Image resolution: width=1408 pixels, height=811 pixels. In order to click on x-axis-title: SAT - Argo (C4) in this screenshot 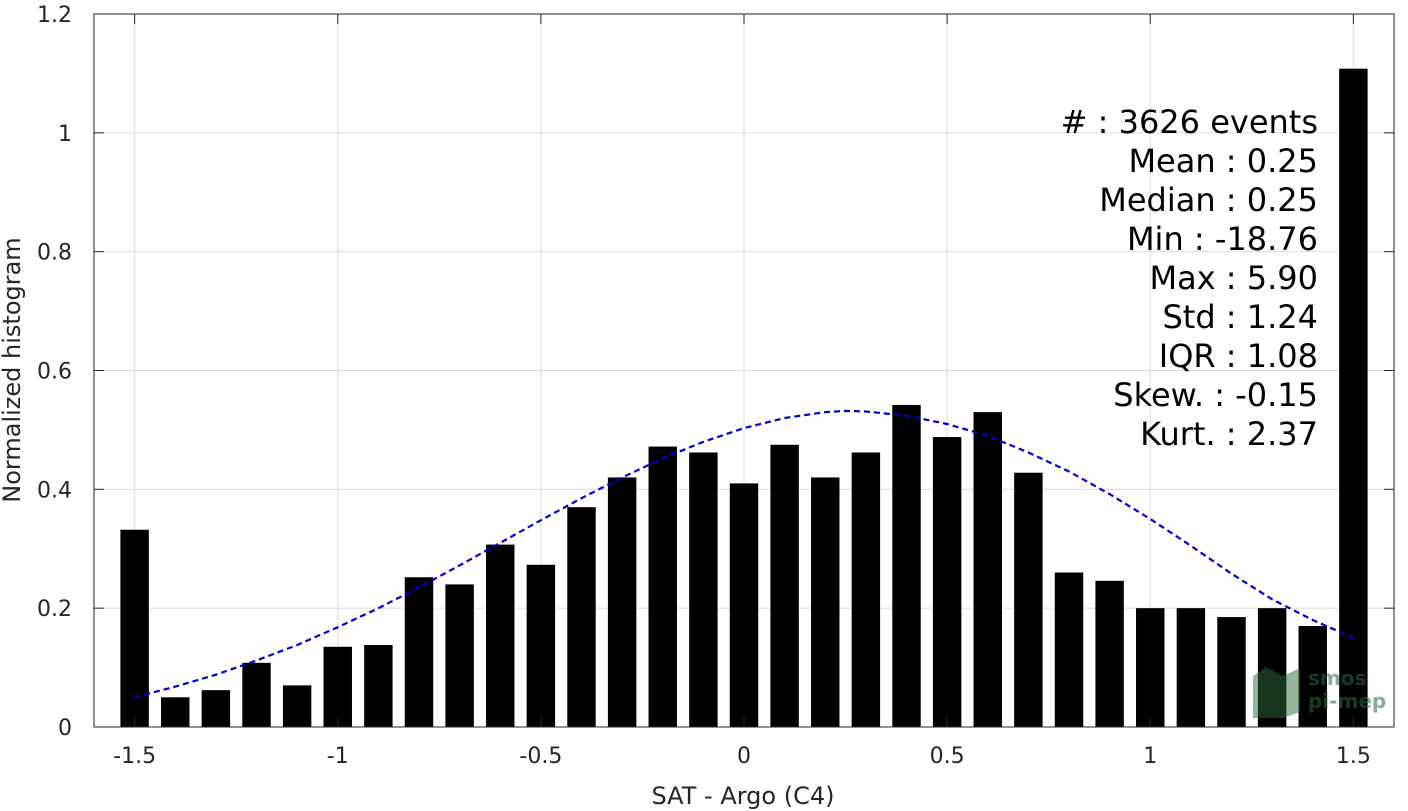, I will do `click(743, 796)`.